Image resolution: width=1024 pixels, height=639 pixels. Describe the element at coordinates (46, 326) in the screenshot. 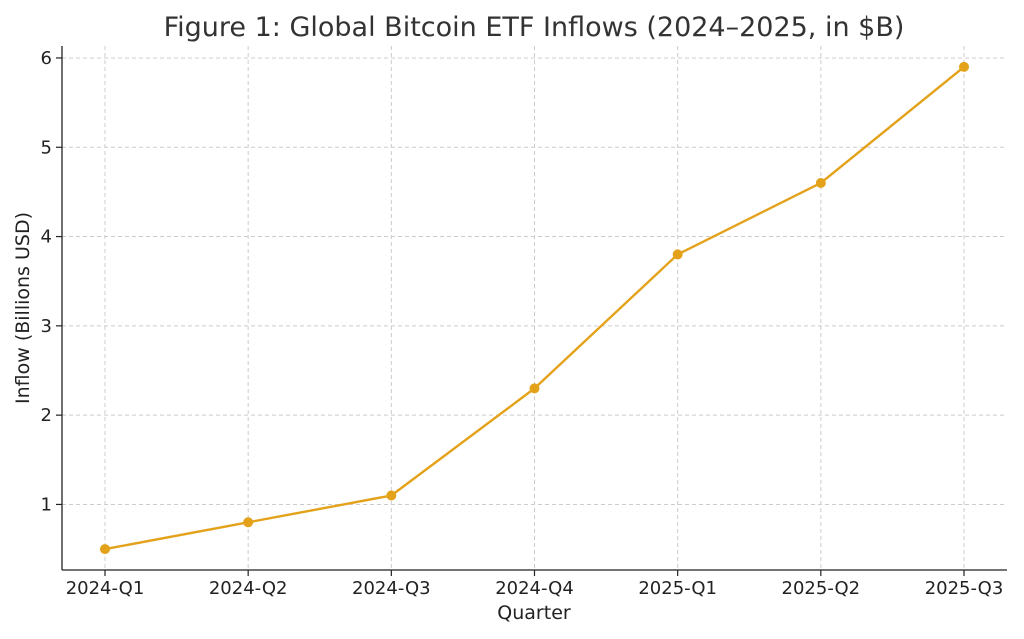

I see `y-tick-label: 3` at that location.